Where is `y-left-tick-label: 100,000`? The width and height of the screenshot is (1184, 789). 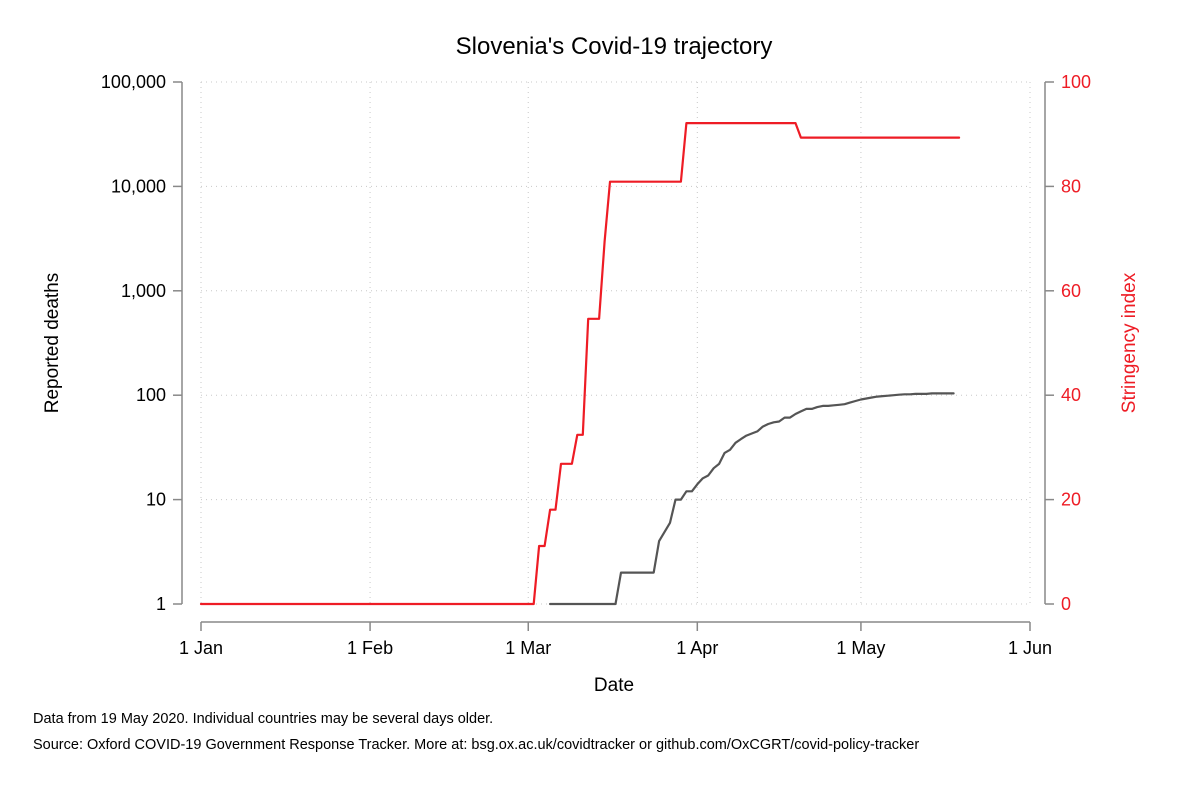 y-left-tick-label: 100,000 is located at coordinates (133, 82).